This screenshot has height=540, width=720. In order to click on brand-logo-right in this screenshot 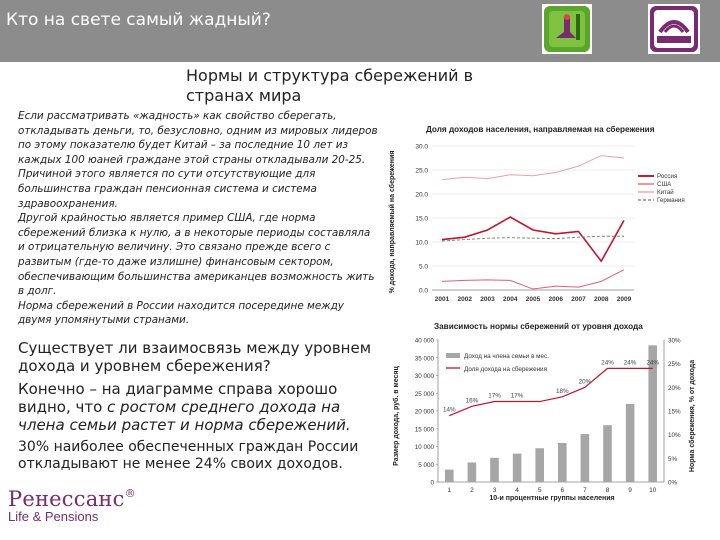, I will do `click(674, 29)`.